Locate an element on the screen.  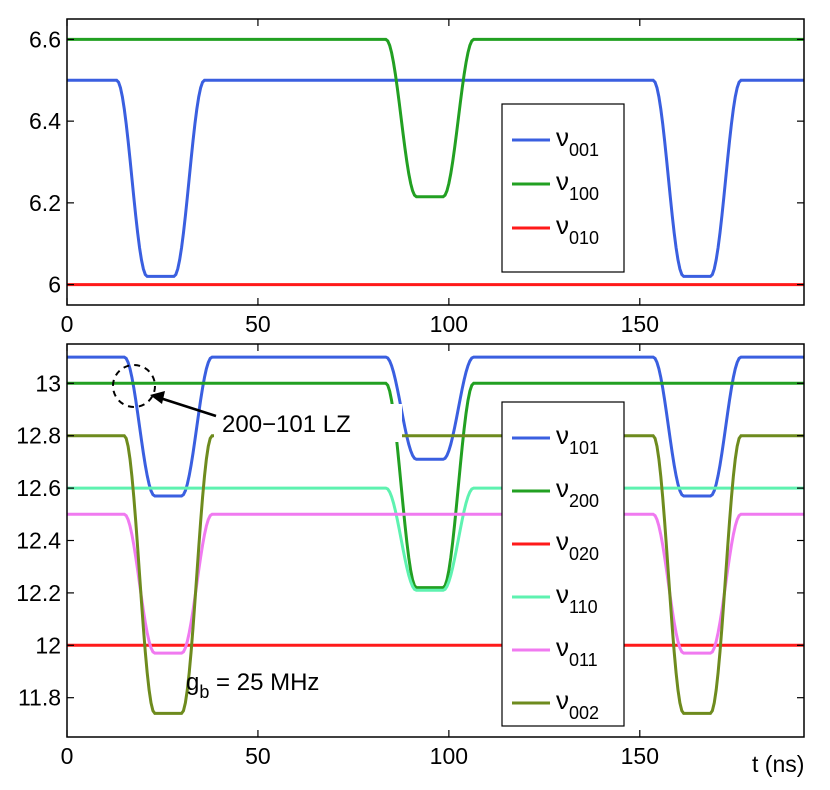
lz-label-bg is located at coordinates (308, 423).